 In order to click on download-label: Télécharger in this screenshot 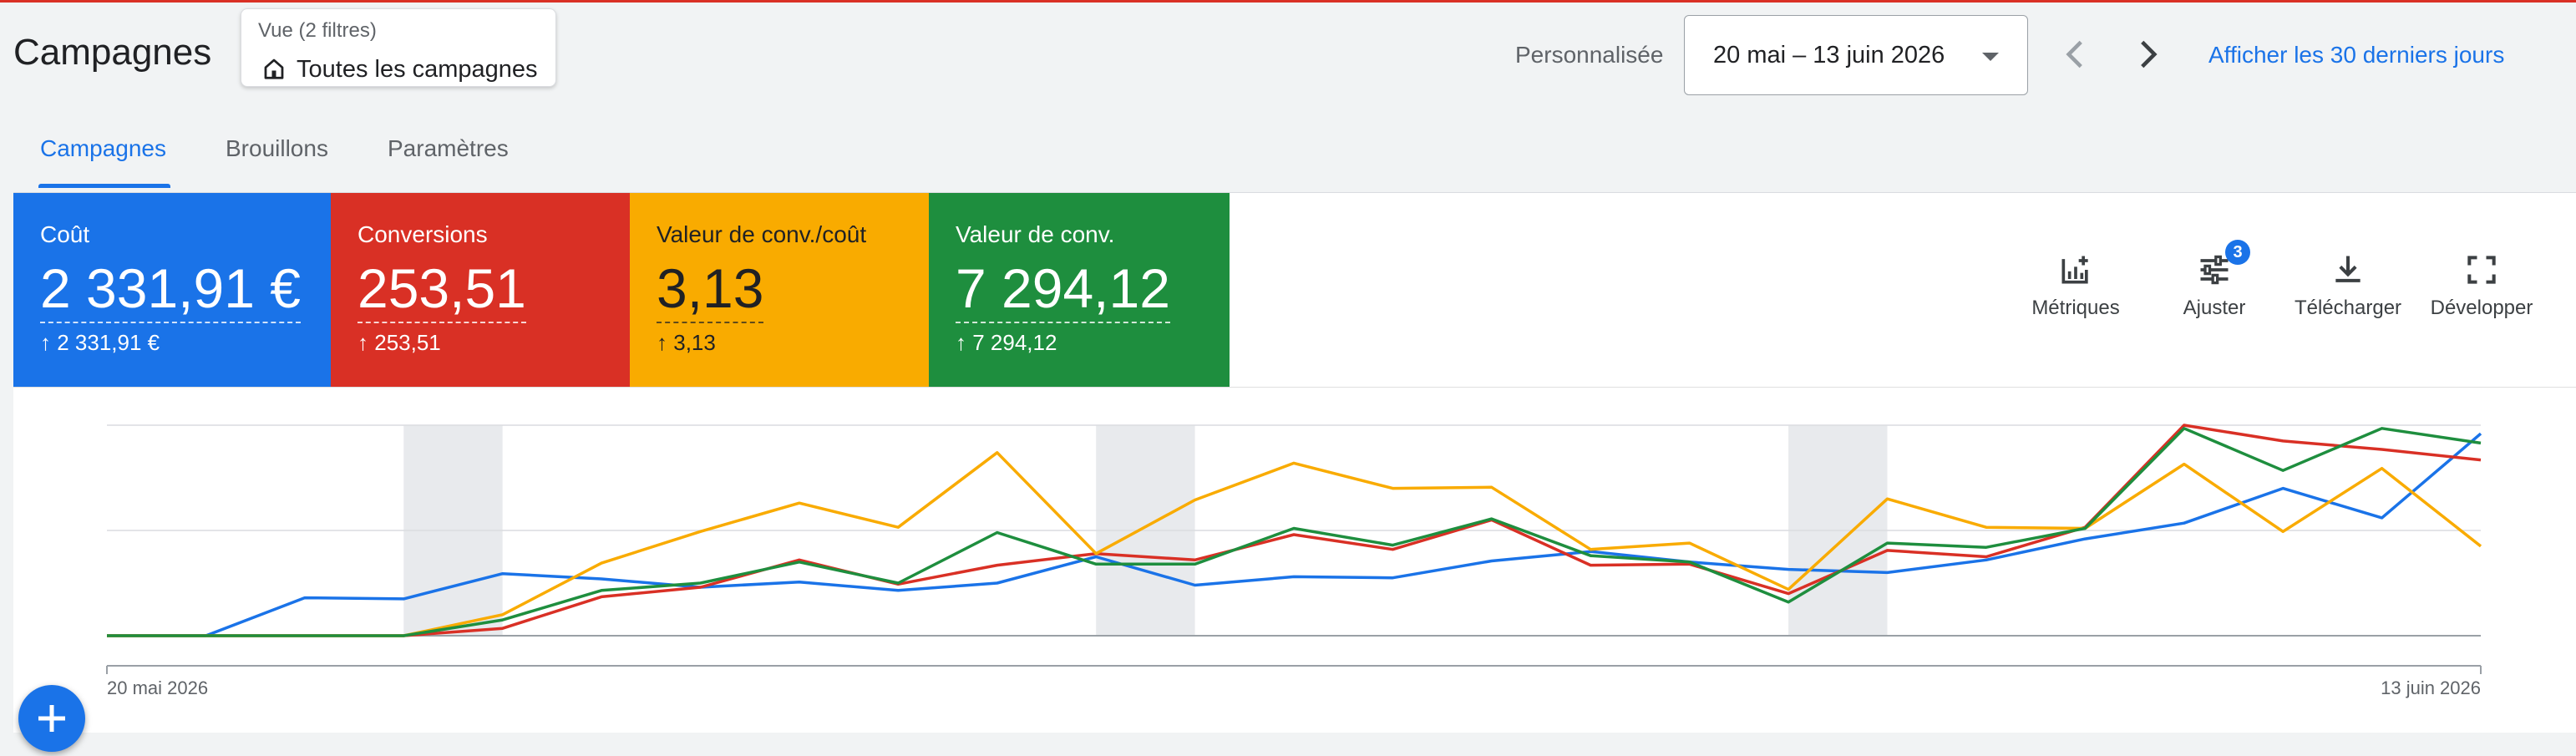, I will do `click(2348, 308)`.